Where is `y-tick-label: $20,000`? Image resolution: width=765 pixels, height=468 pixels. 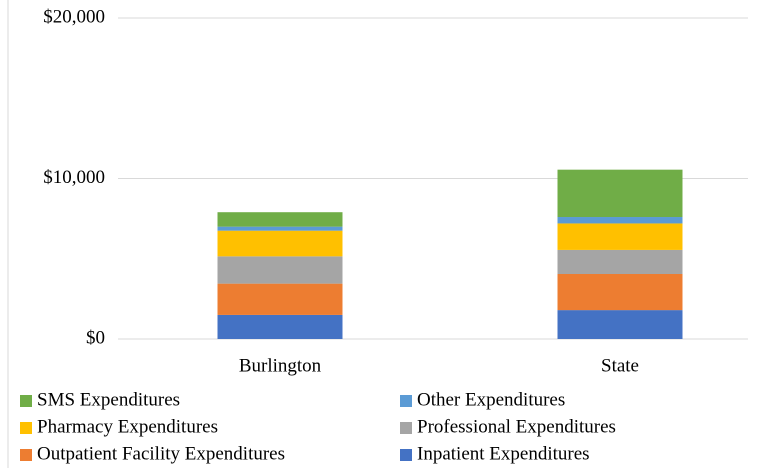 y-tick-label: $20,000 is located at coordinates (74, 16).